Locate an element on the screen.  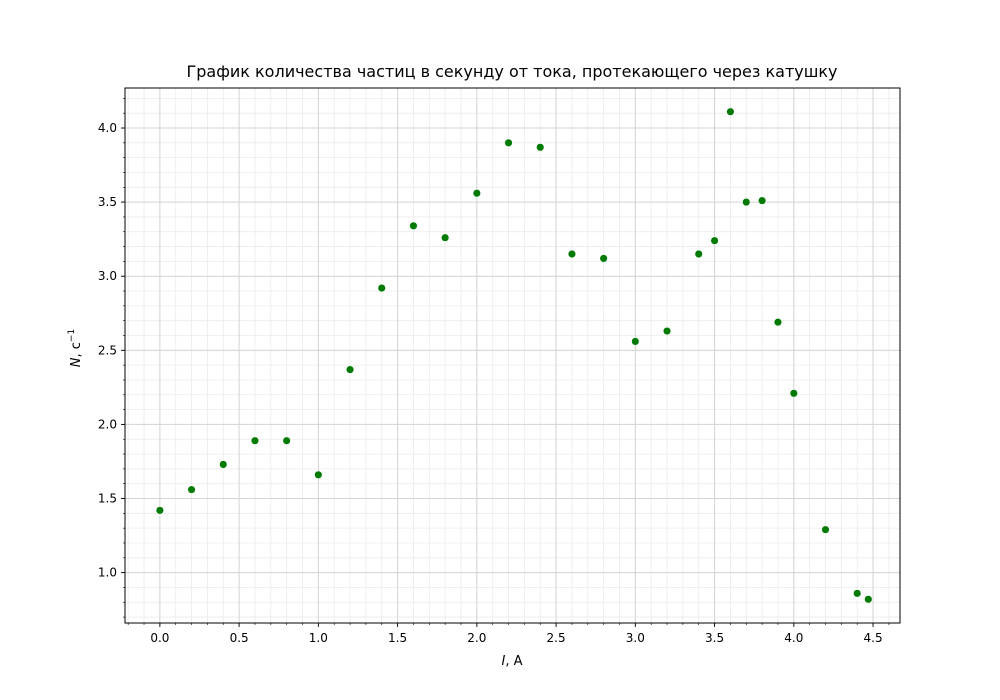
x-tick-label: 2.0 is located at coordinates (476, 638).